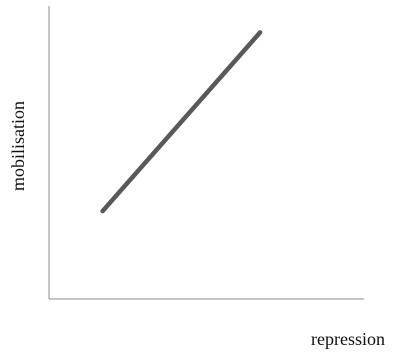  I want to click on x-axis-label: repression, so click(348, 339).